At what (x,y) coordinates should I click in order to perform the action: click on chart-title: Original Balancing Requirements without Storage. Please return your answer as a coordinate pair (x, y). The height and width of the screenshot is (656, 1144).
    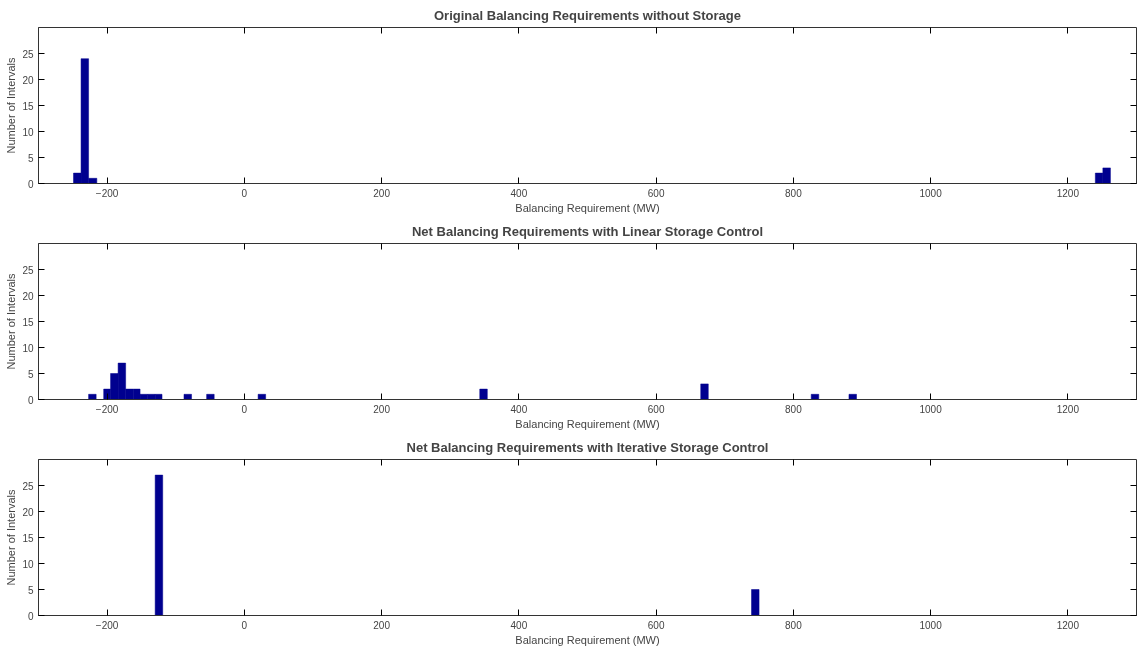
    Looking at the image, I should click on (588, 15).